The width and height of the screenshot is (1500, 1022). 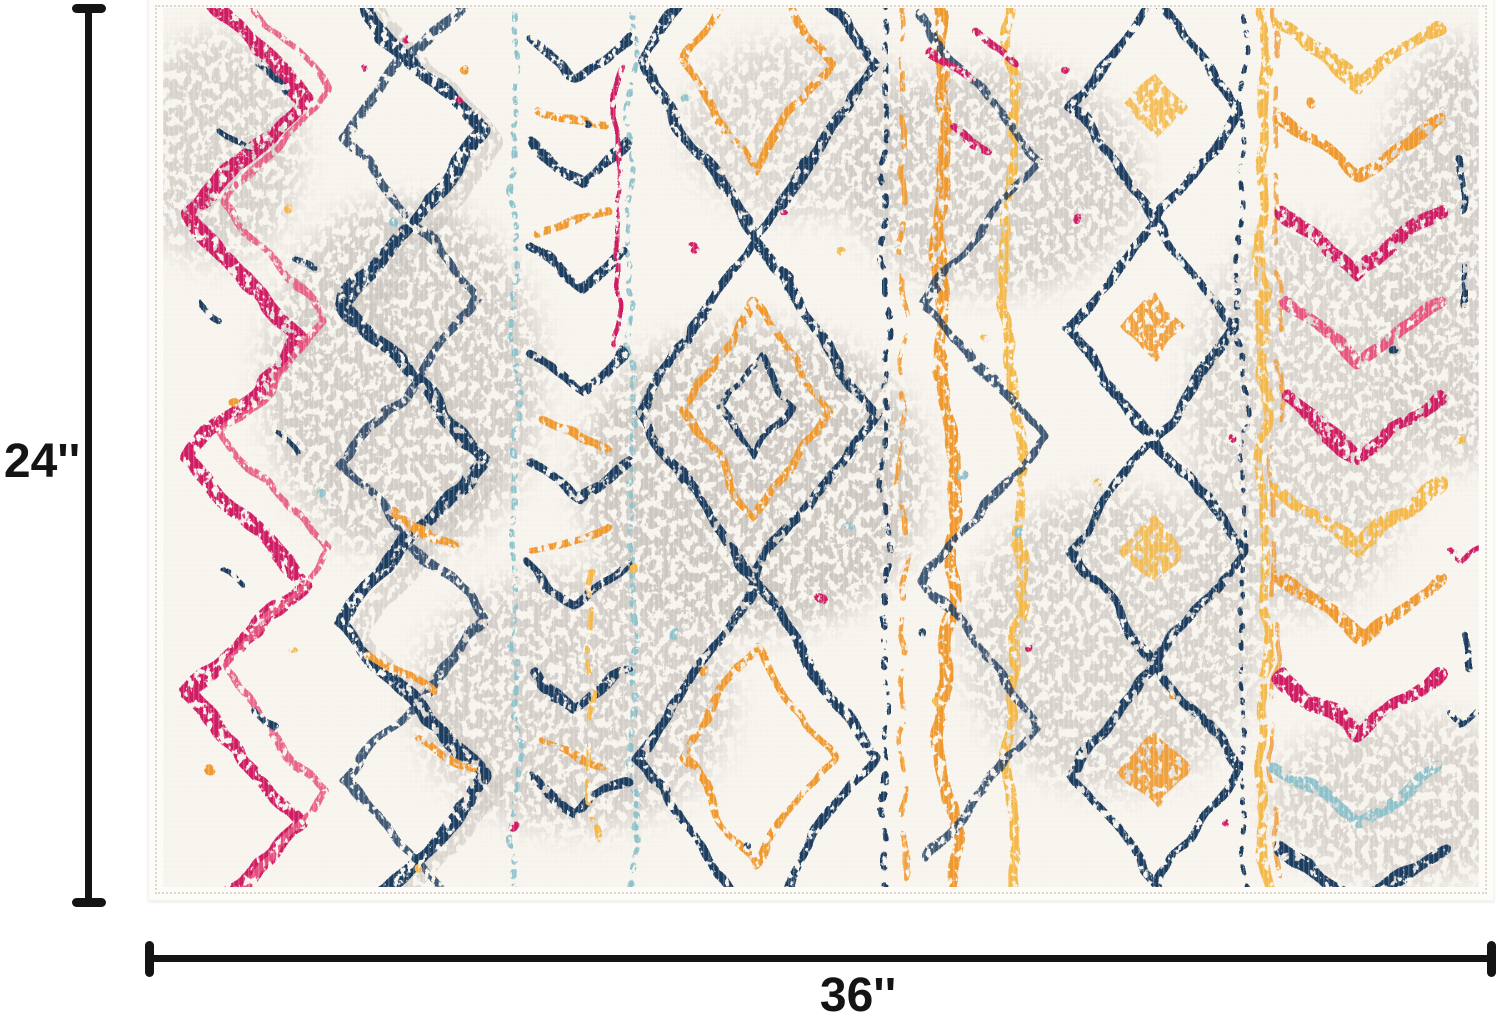 I want to click on width-dimension-left-cap, so click(x=149, y=958).